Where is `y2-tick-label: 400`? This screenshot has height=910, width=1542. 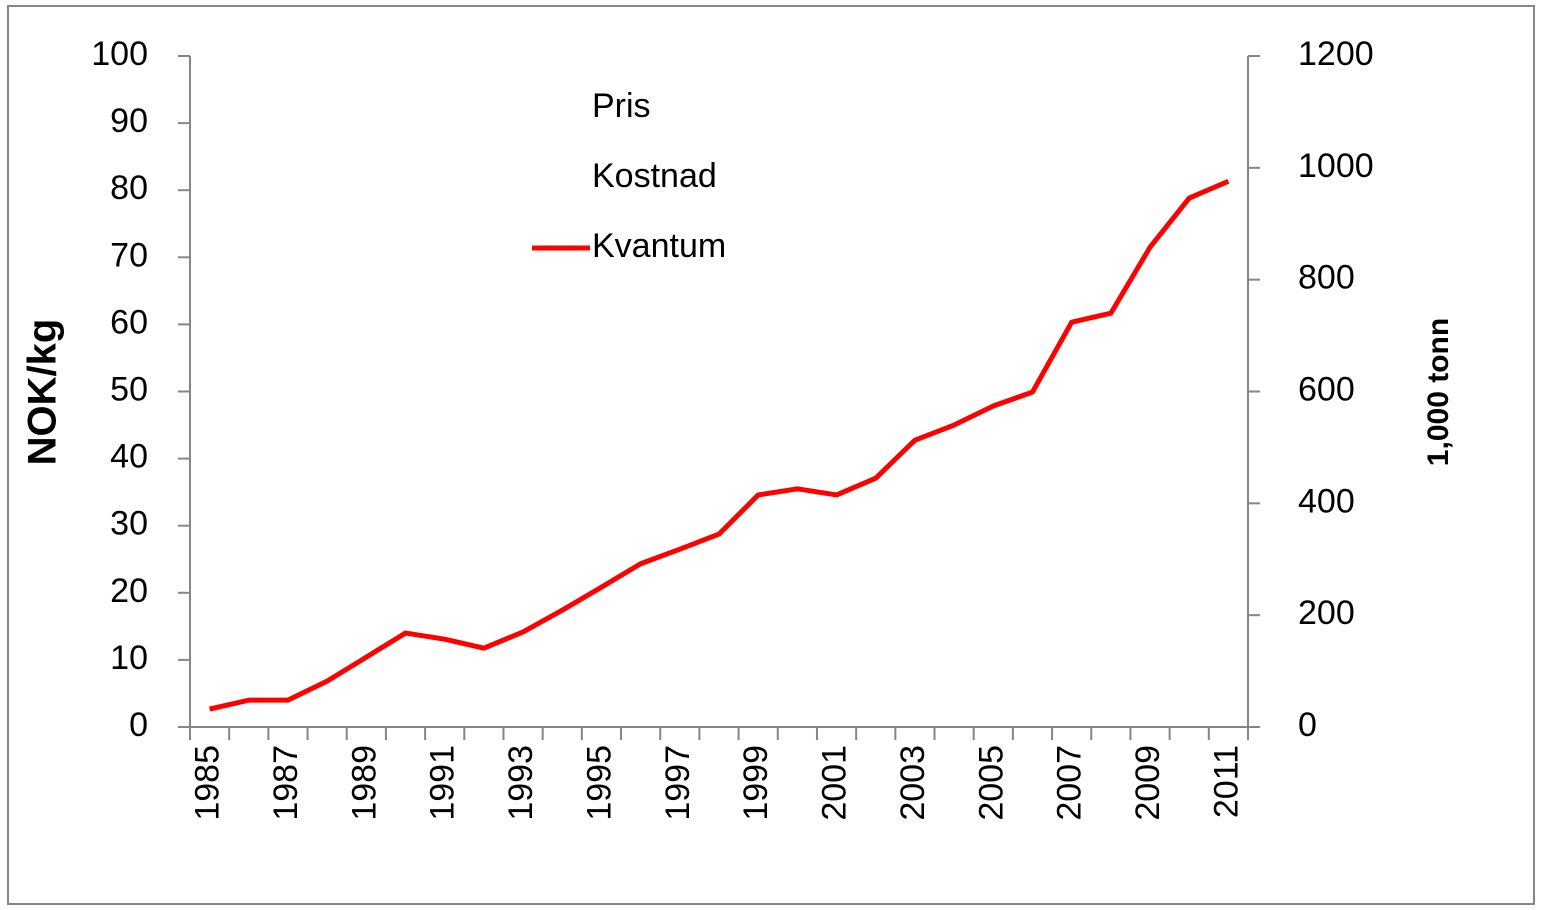
y2-tick-label: 400 is located at coordinates (1326, 501).